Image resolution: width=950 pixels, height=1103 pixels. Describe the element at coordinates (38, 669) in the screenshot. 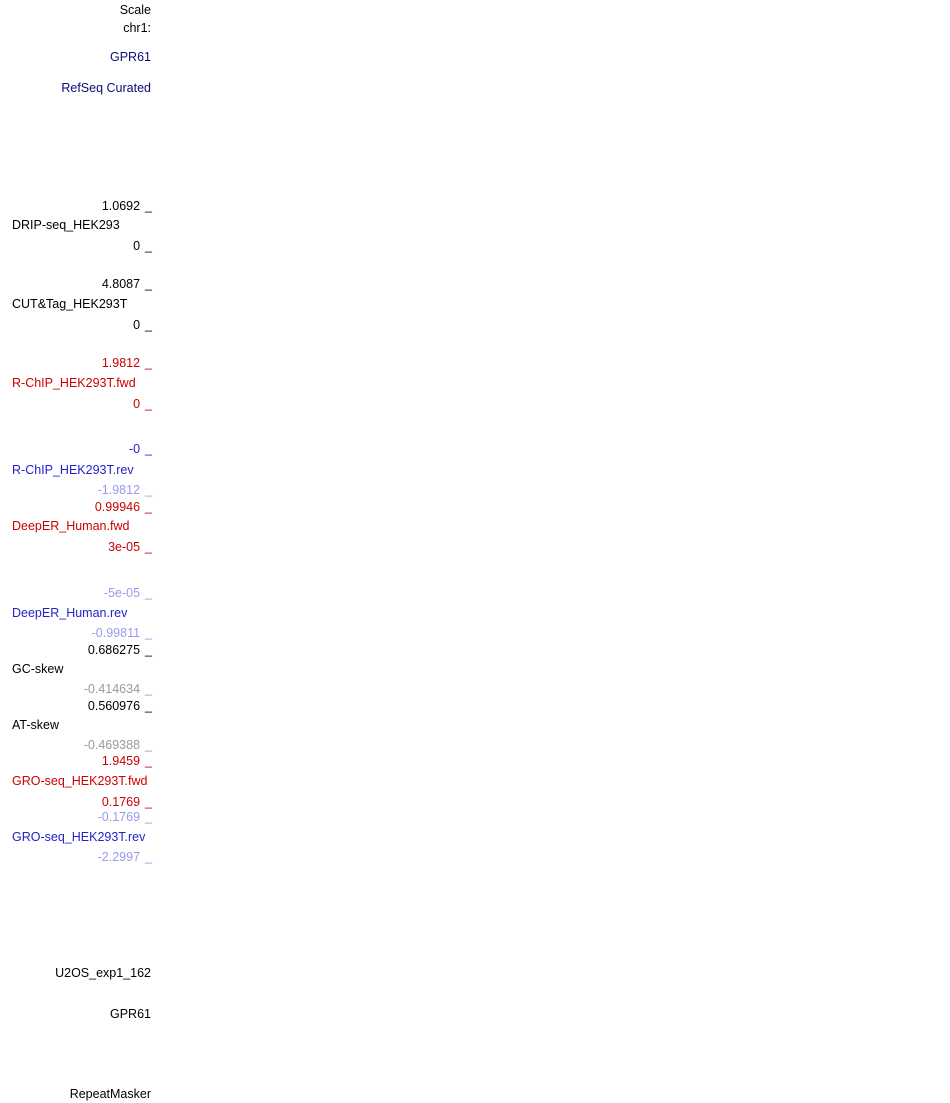

I see `track-label-gc-skew: GC-skew` at that location.